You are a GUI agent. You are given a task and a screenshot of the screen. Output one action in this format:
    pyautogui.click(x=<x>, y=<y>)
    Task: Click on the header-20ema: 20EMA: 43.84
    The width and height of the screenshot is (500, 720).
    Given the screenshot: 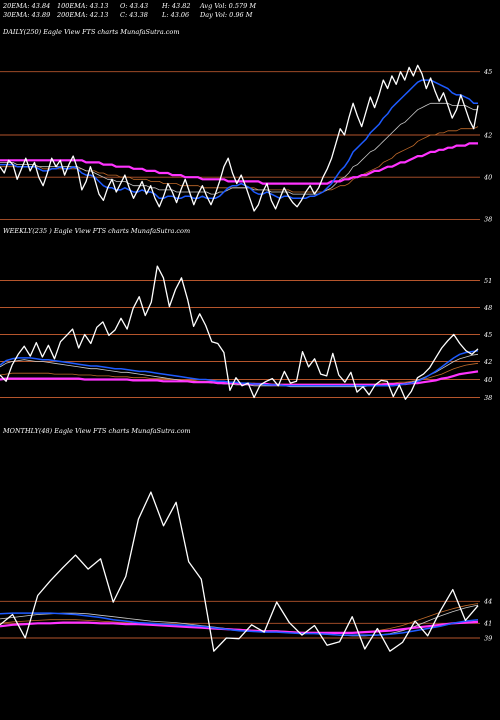 What is the action you would take?
    pyautogui.click(x=26, y=6)
    